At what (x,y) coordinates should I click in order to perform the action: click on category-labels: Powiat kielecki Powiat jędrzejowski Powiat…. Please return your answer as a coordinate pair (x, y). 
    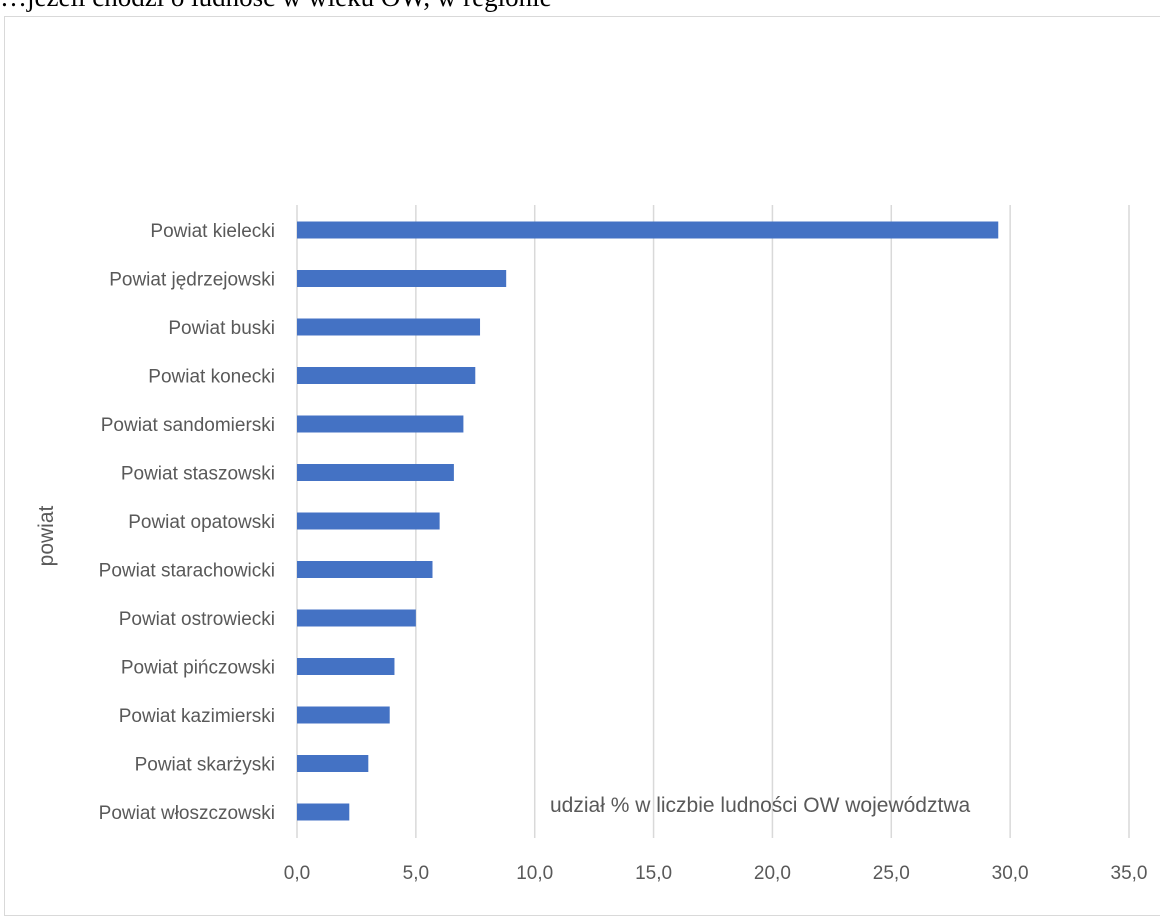
    Looking at the image, I should click on (187, 522).